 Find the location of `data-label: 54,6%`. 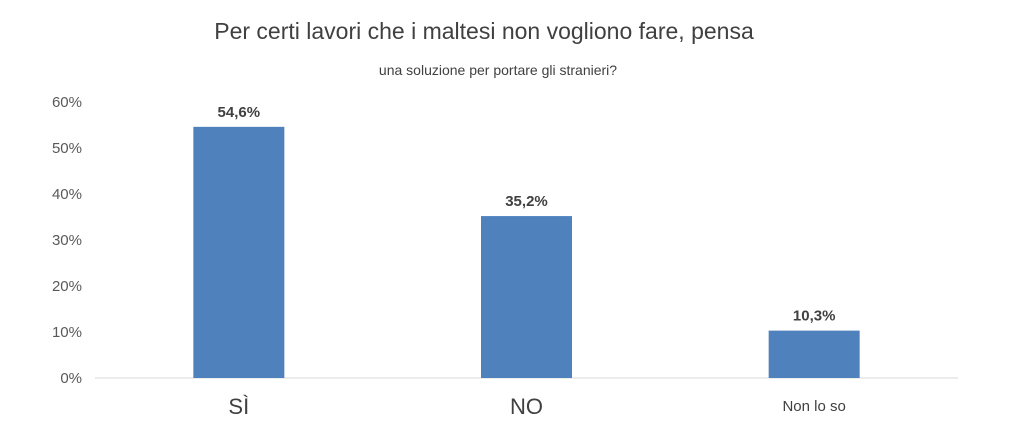

data-label: 54,6% is located at coordinates (239, 112).